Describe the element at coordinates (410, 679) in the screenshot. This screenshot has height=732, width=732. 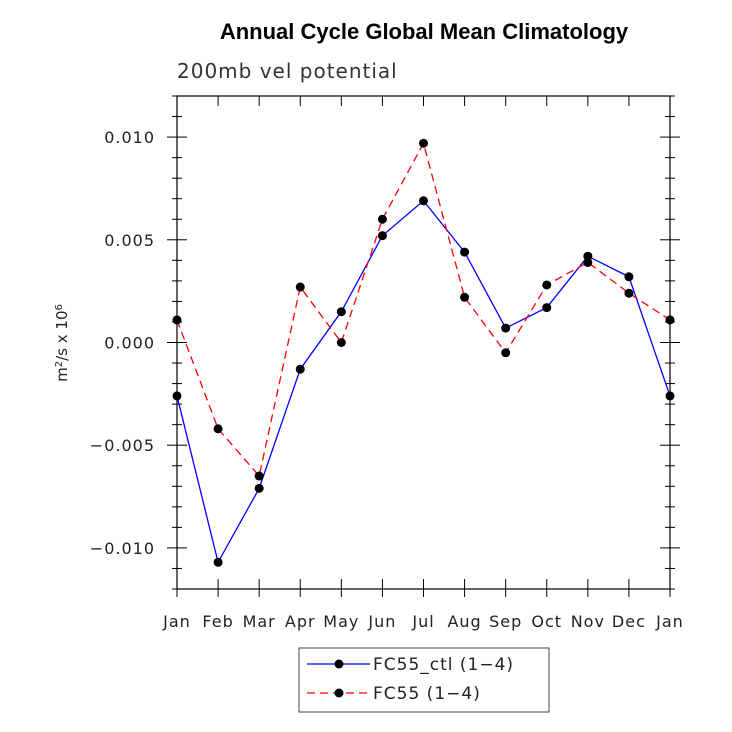
I see `legend-items: FC55_ctl (1−4) FC55 (1−4)` at that location.